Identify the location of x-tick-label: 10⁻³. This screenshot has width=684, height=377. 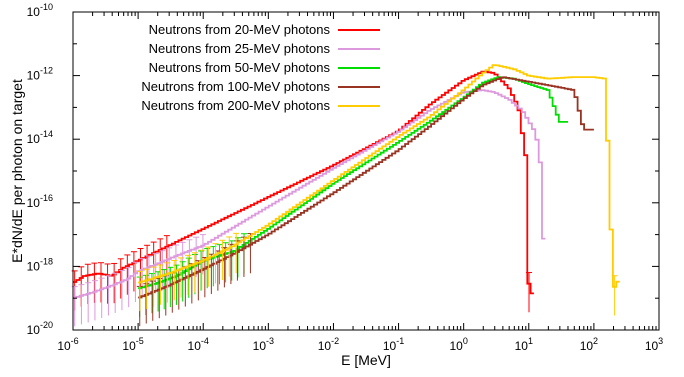
(263, 344).